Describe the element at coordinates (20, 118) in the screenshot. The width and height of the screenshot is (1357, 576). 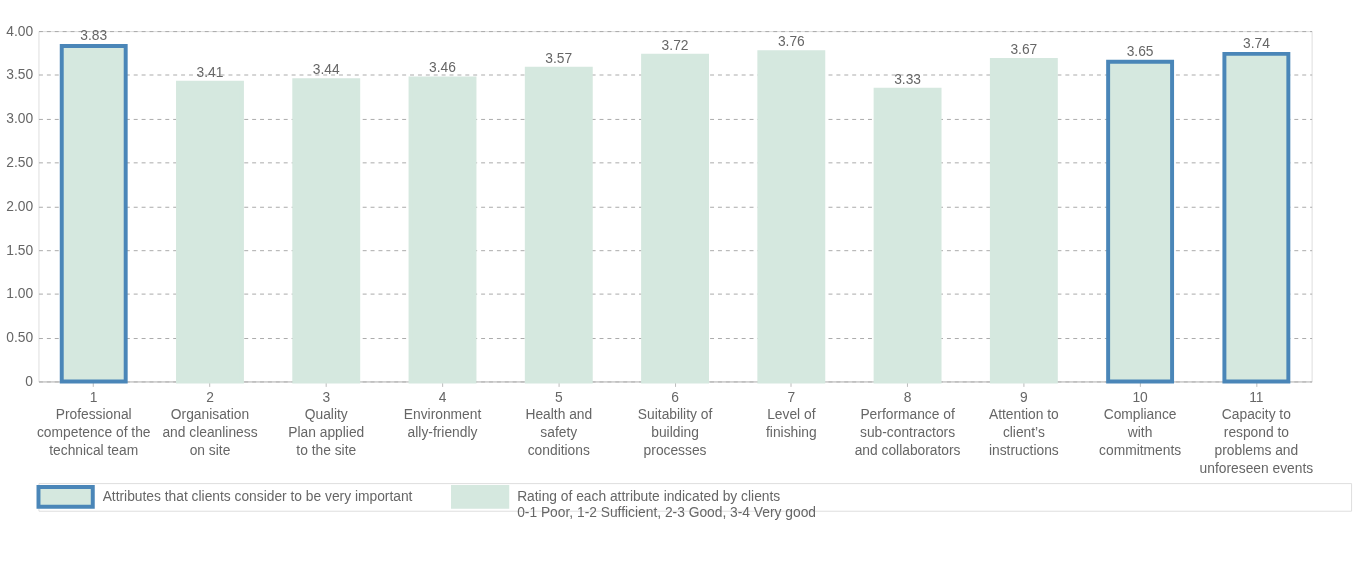
I see `y-tick-label: 3.00` at that location.